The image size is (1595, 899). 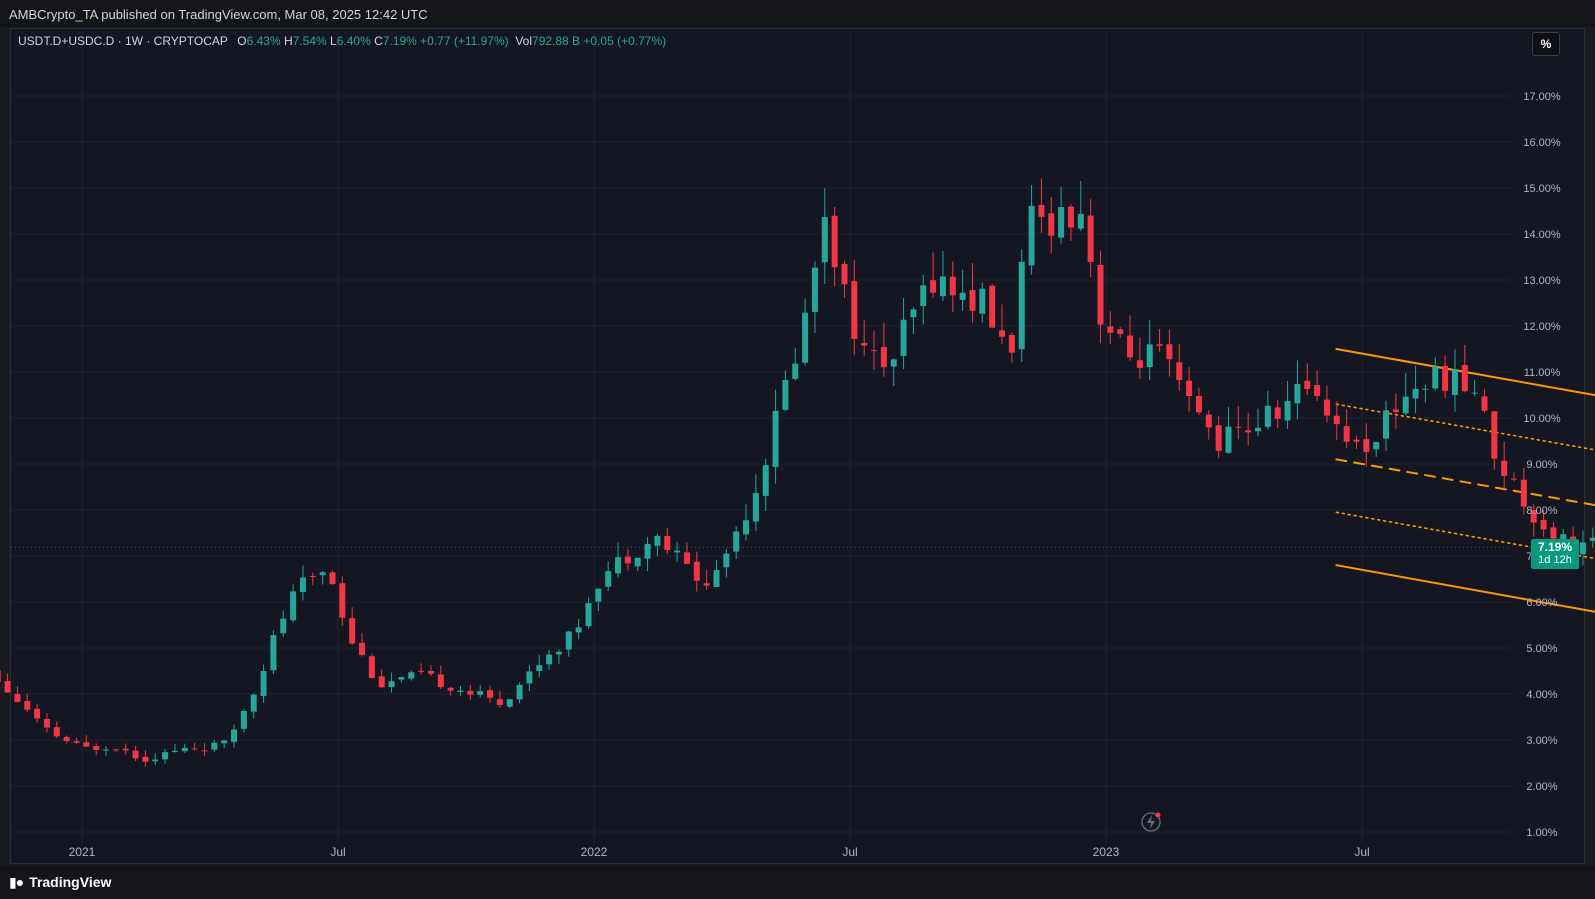 I want to click on y-tick-label: 6.00%, so click(x=1541, y=603).